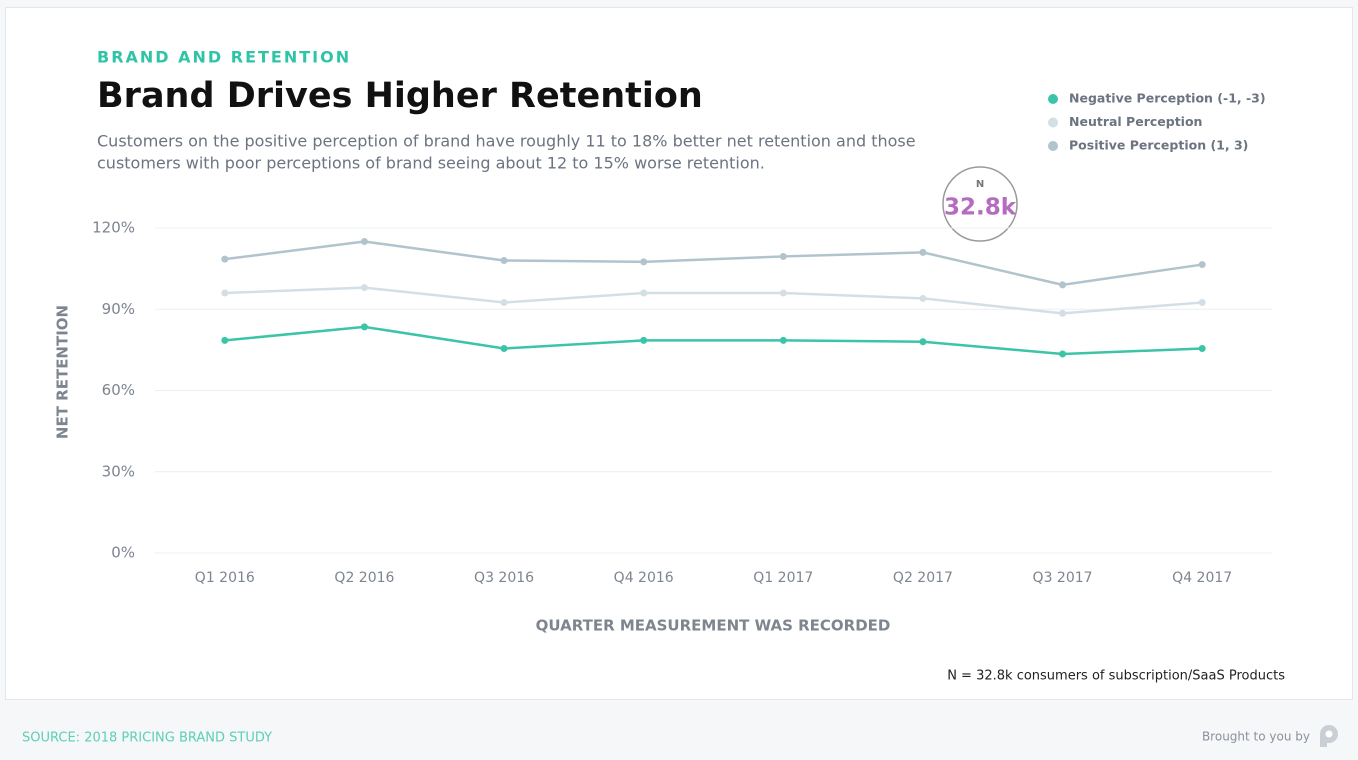 The height and width of the screenshot is (760, 1358). I want to click on chart-title: Brand Drives Higher Retention, so click(400, 96).